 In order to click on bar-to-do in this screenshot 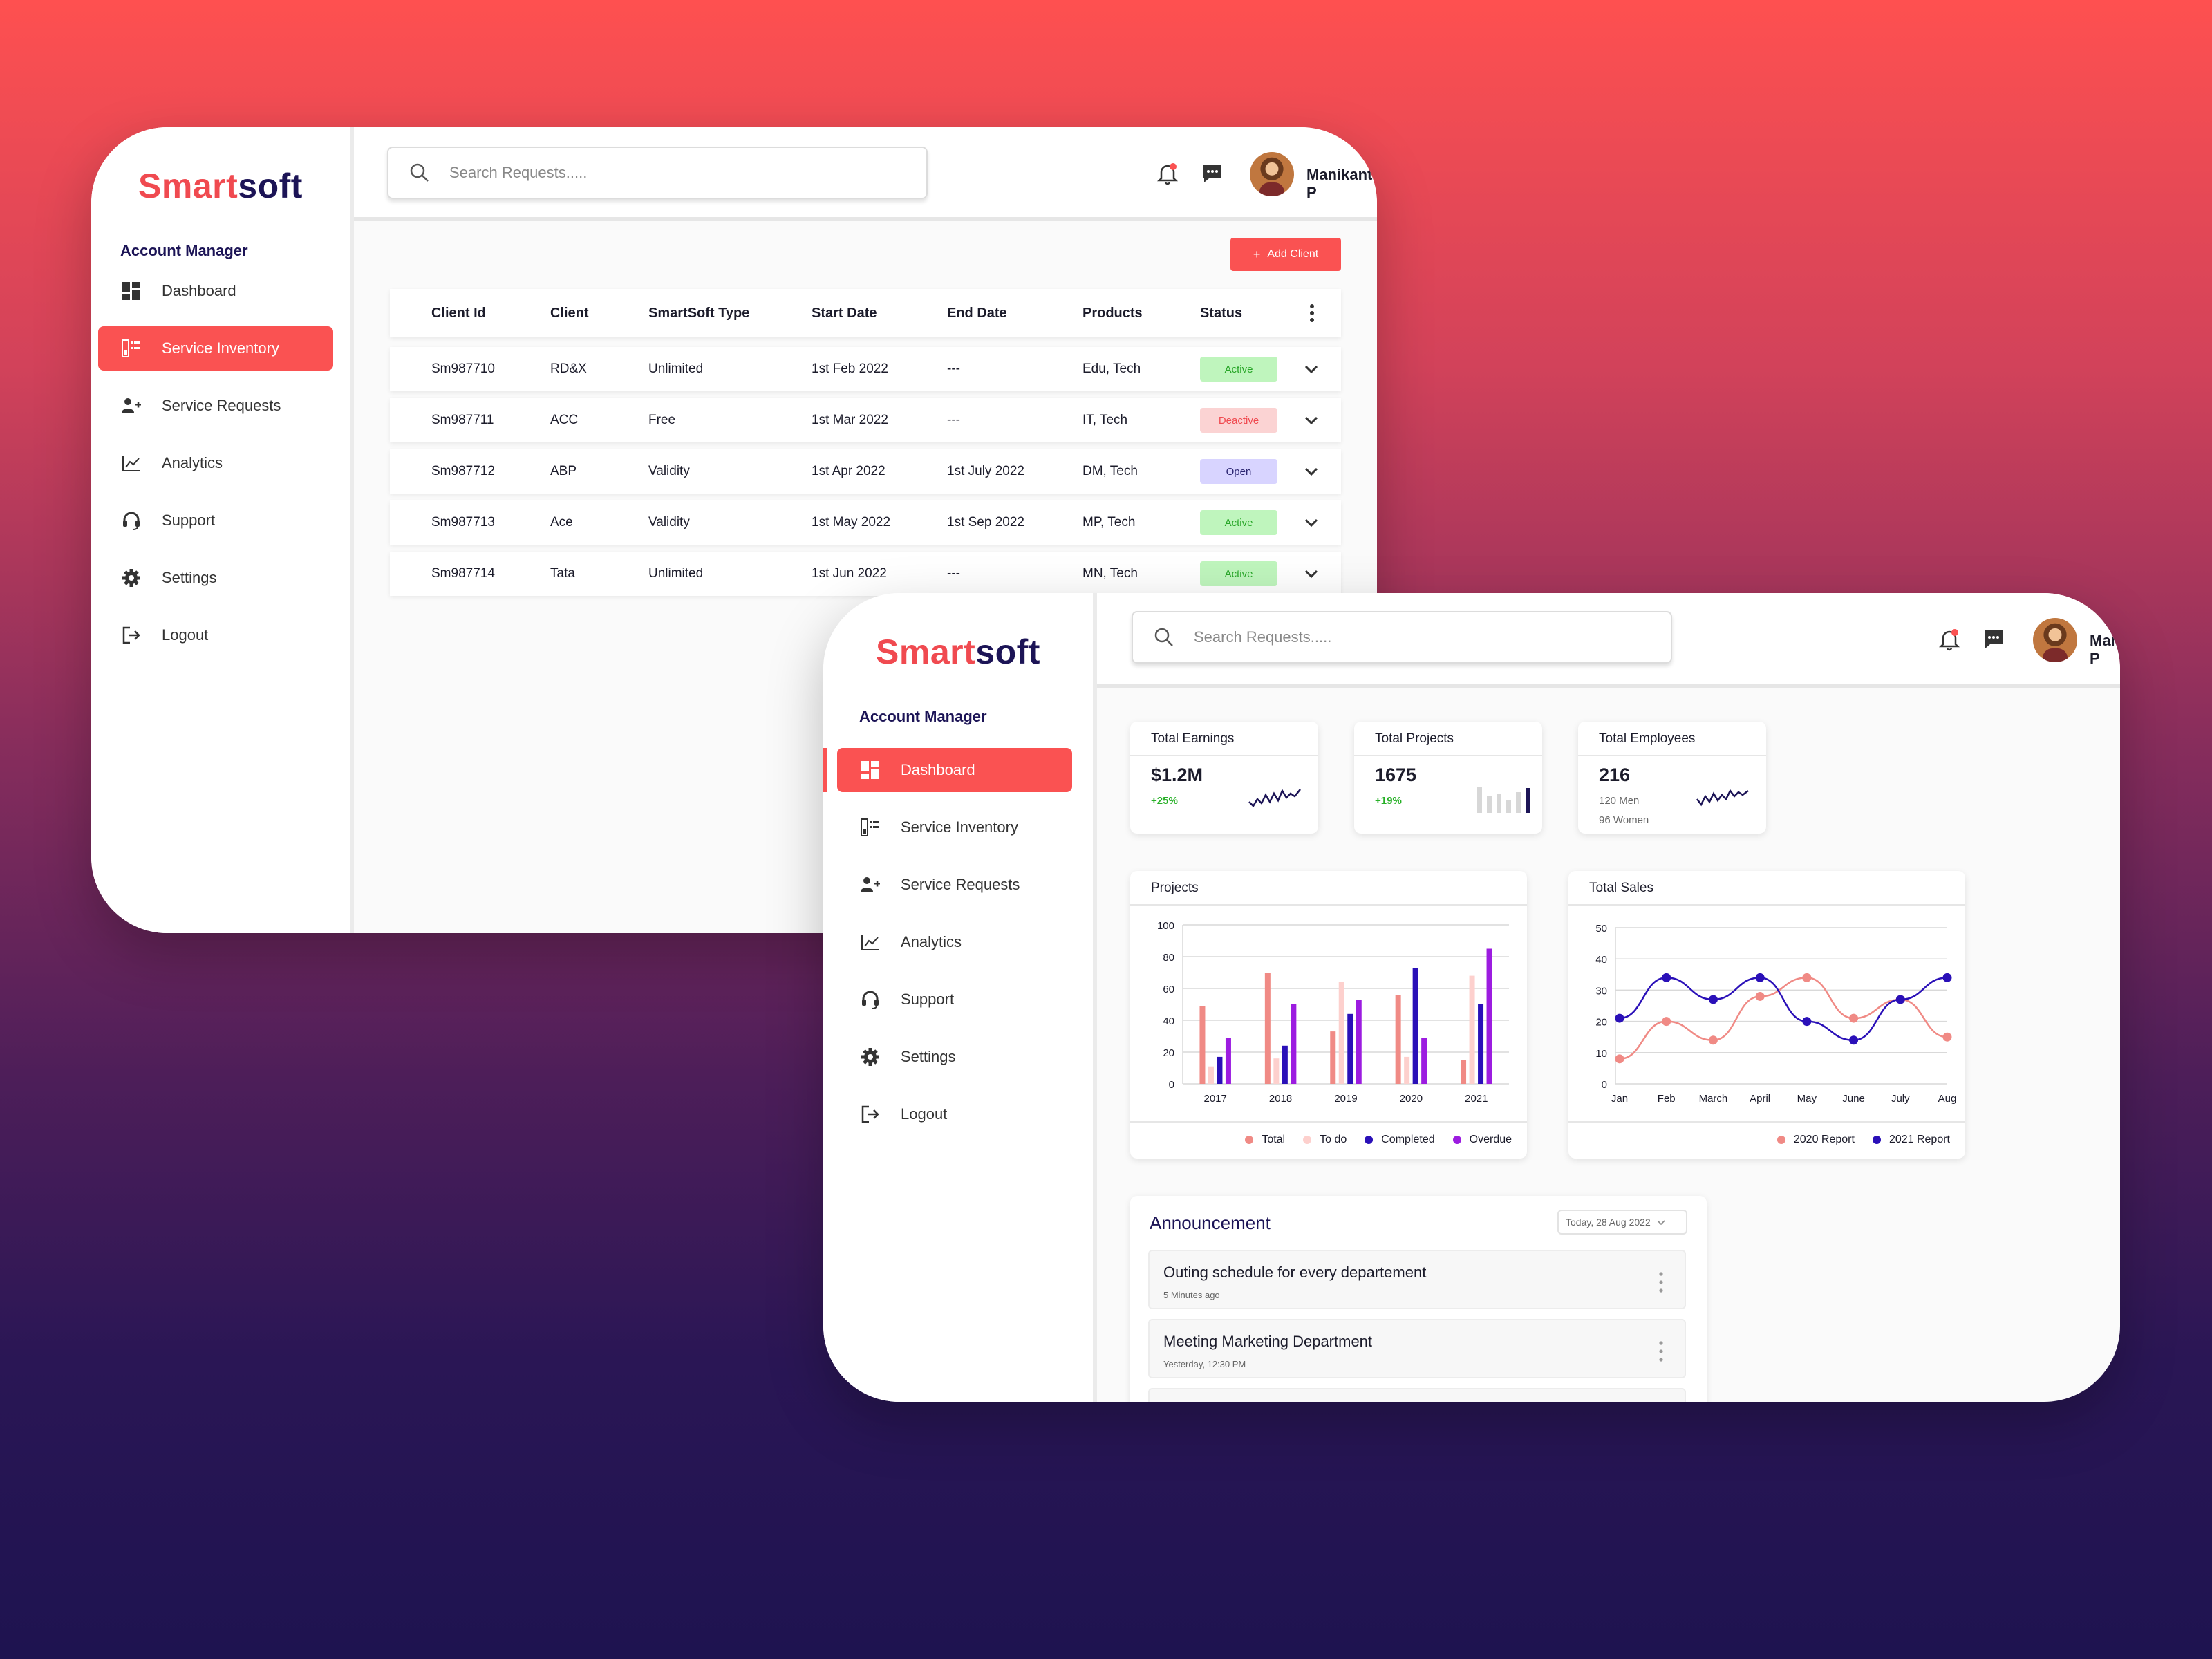, I will do `click(1472, 1029)`.